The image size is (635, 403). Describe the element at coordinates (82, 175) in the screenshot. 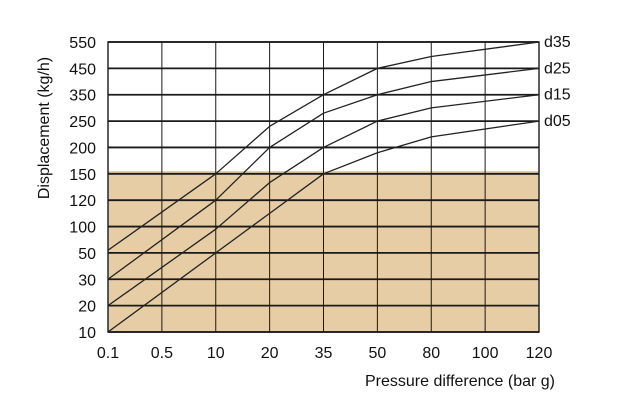

I see `y-tick-label: 150` at that location.